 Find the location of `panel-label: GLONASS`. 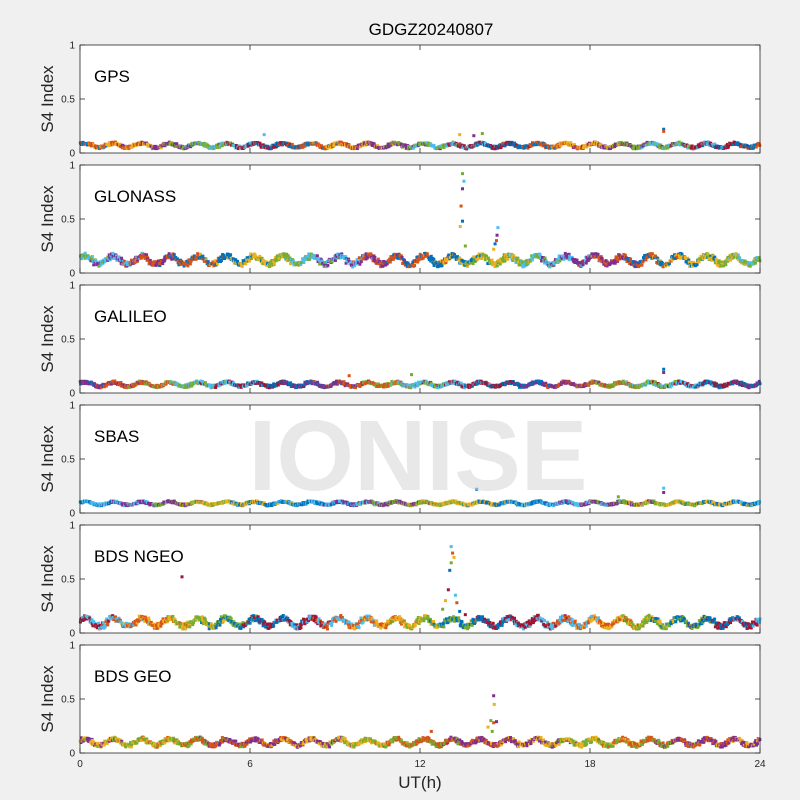

panel-label: GLONASS is located at coordinates (135, 196).